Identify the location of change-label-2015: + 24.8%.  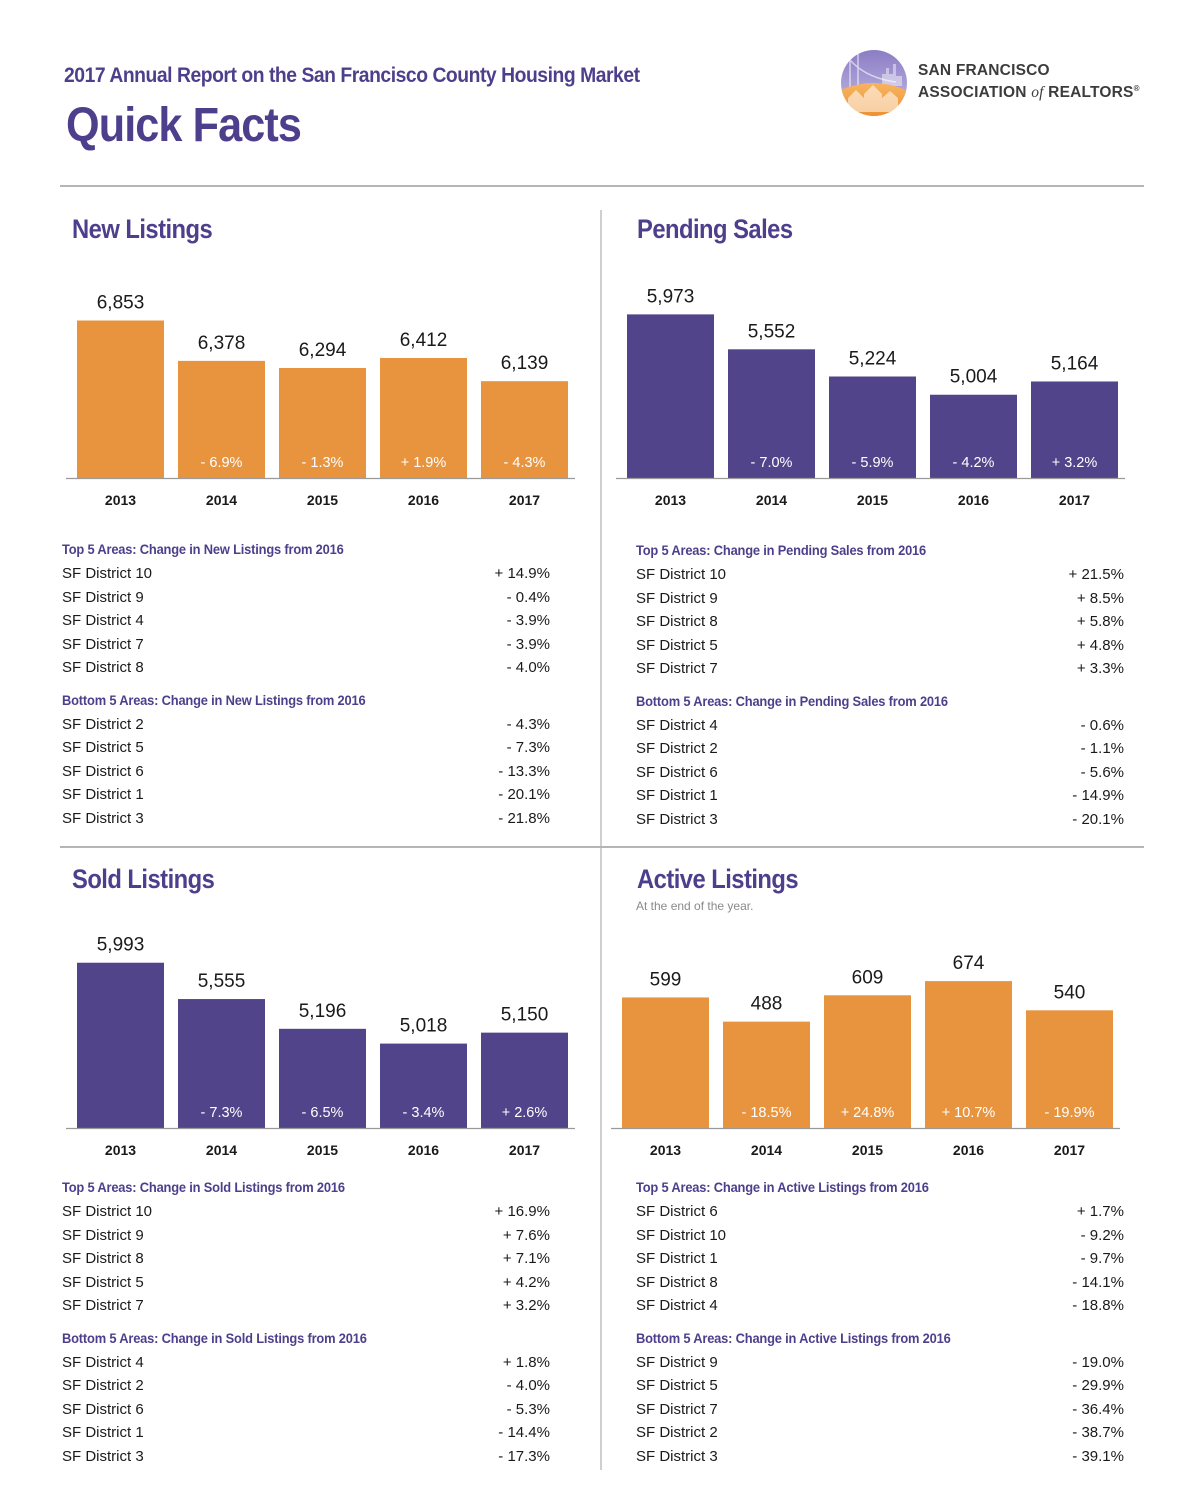
(868, 1113).